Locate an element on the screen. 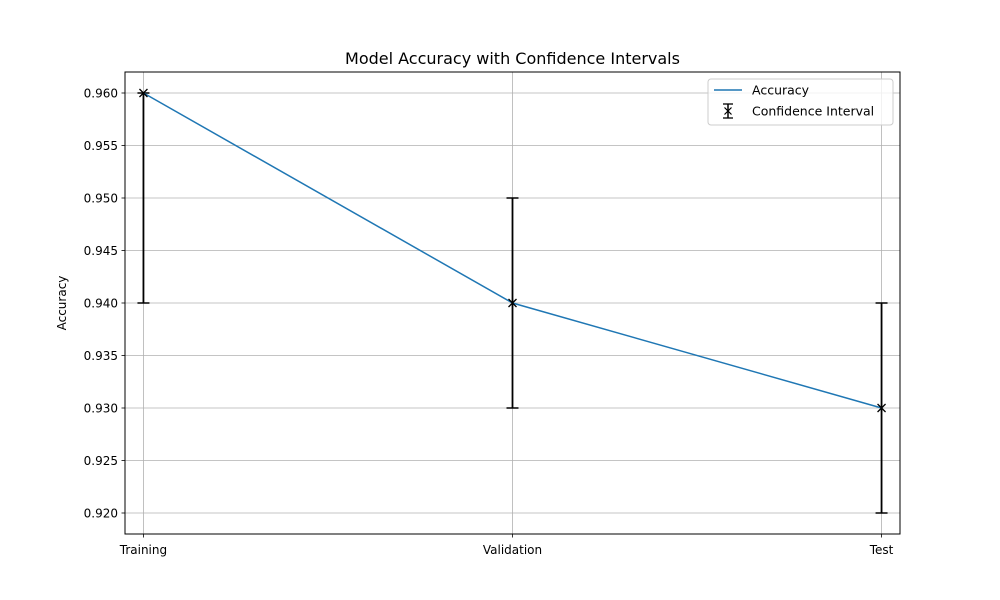 The width and height of the screenshot is (1000, 600). x-tick-label: Training is located at coordinates (143, 550).